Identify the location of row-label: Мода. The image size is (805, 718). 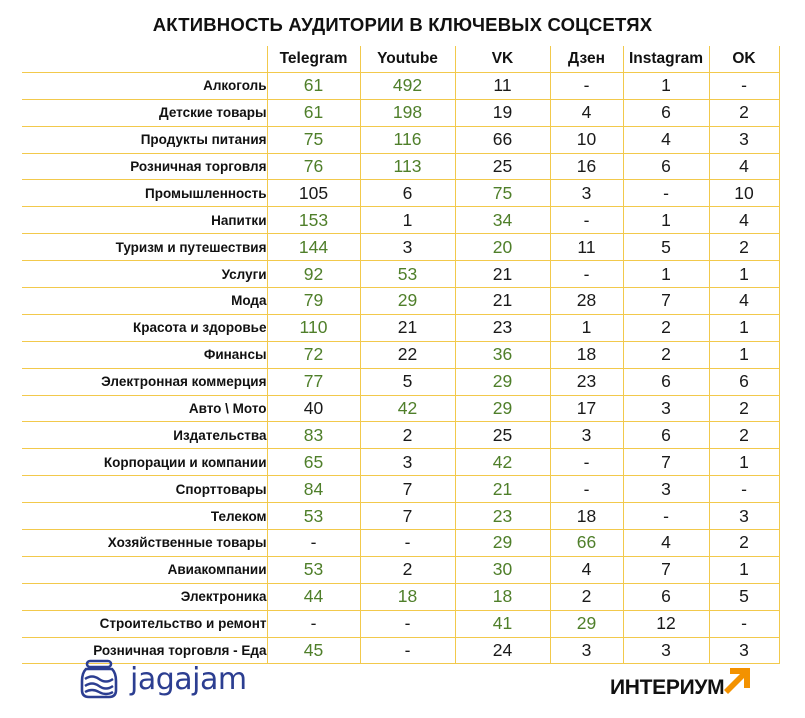
(144, 301).